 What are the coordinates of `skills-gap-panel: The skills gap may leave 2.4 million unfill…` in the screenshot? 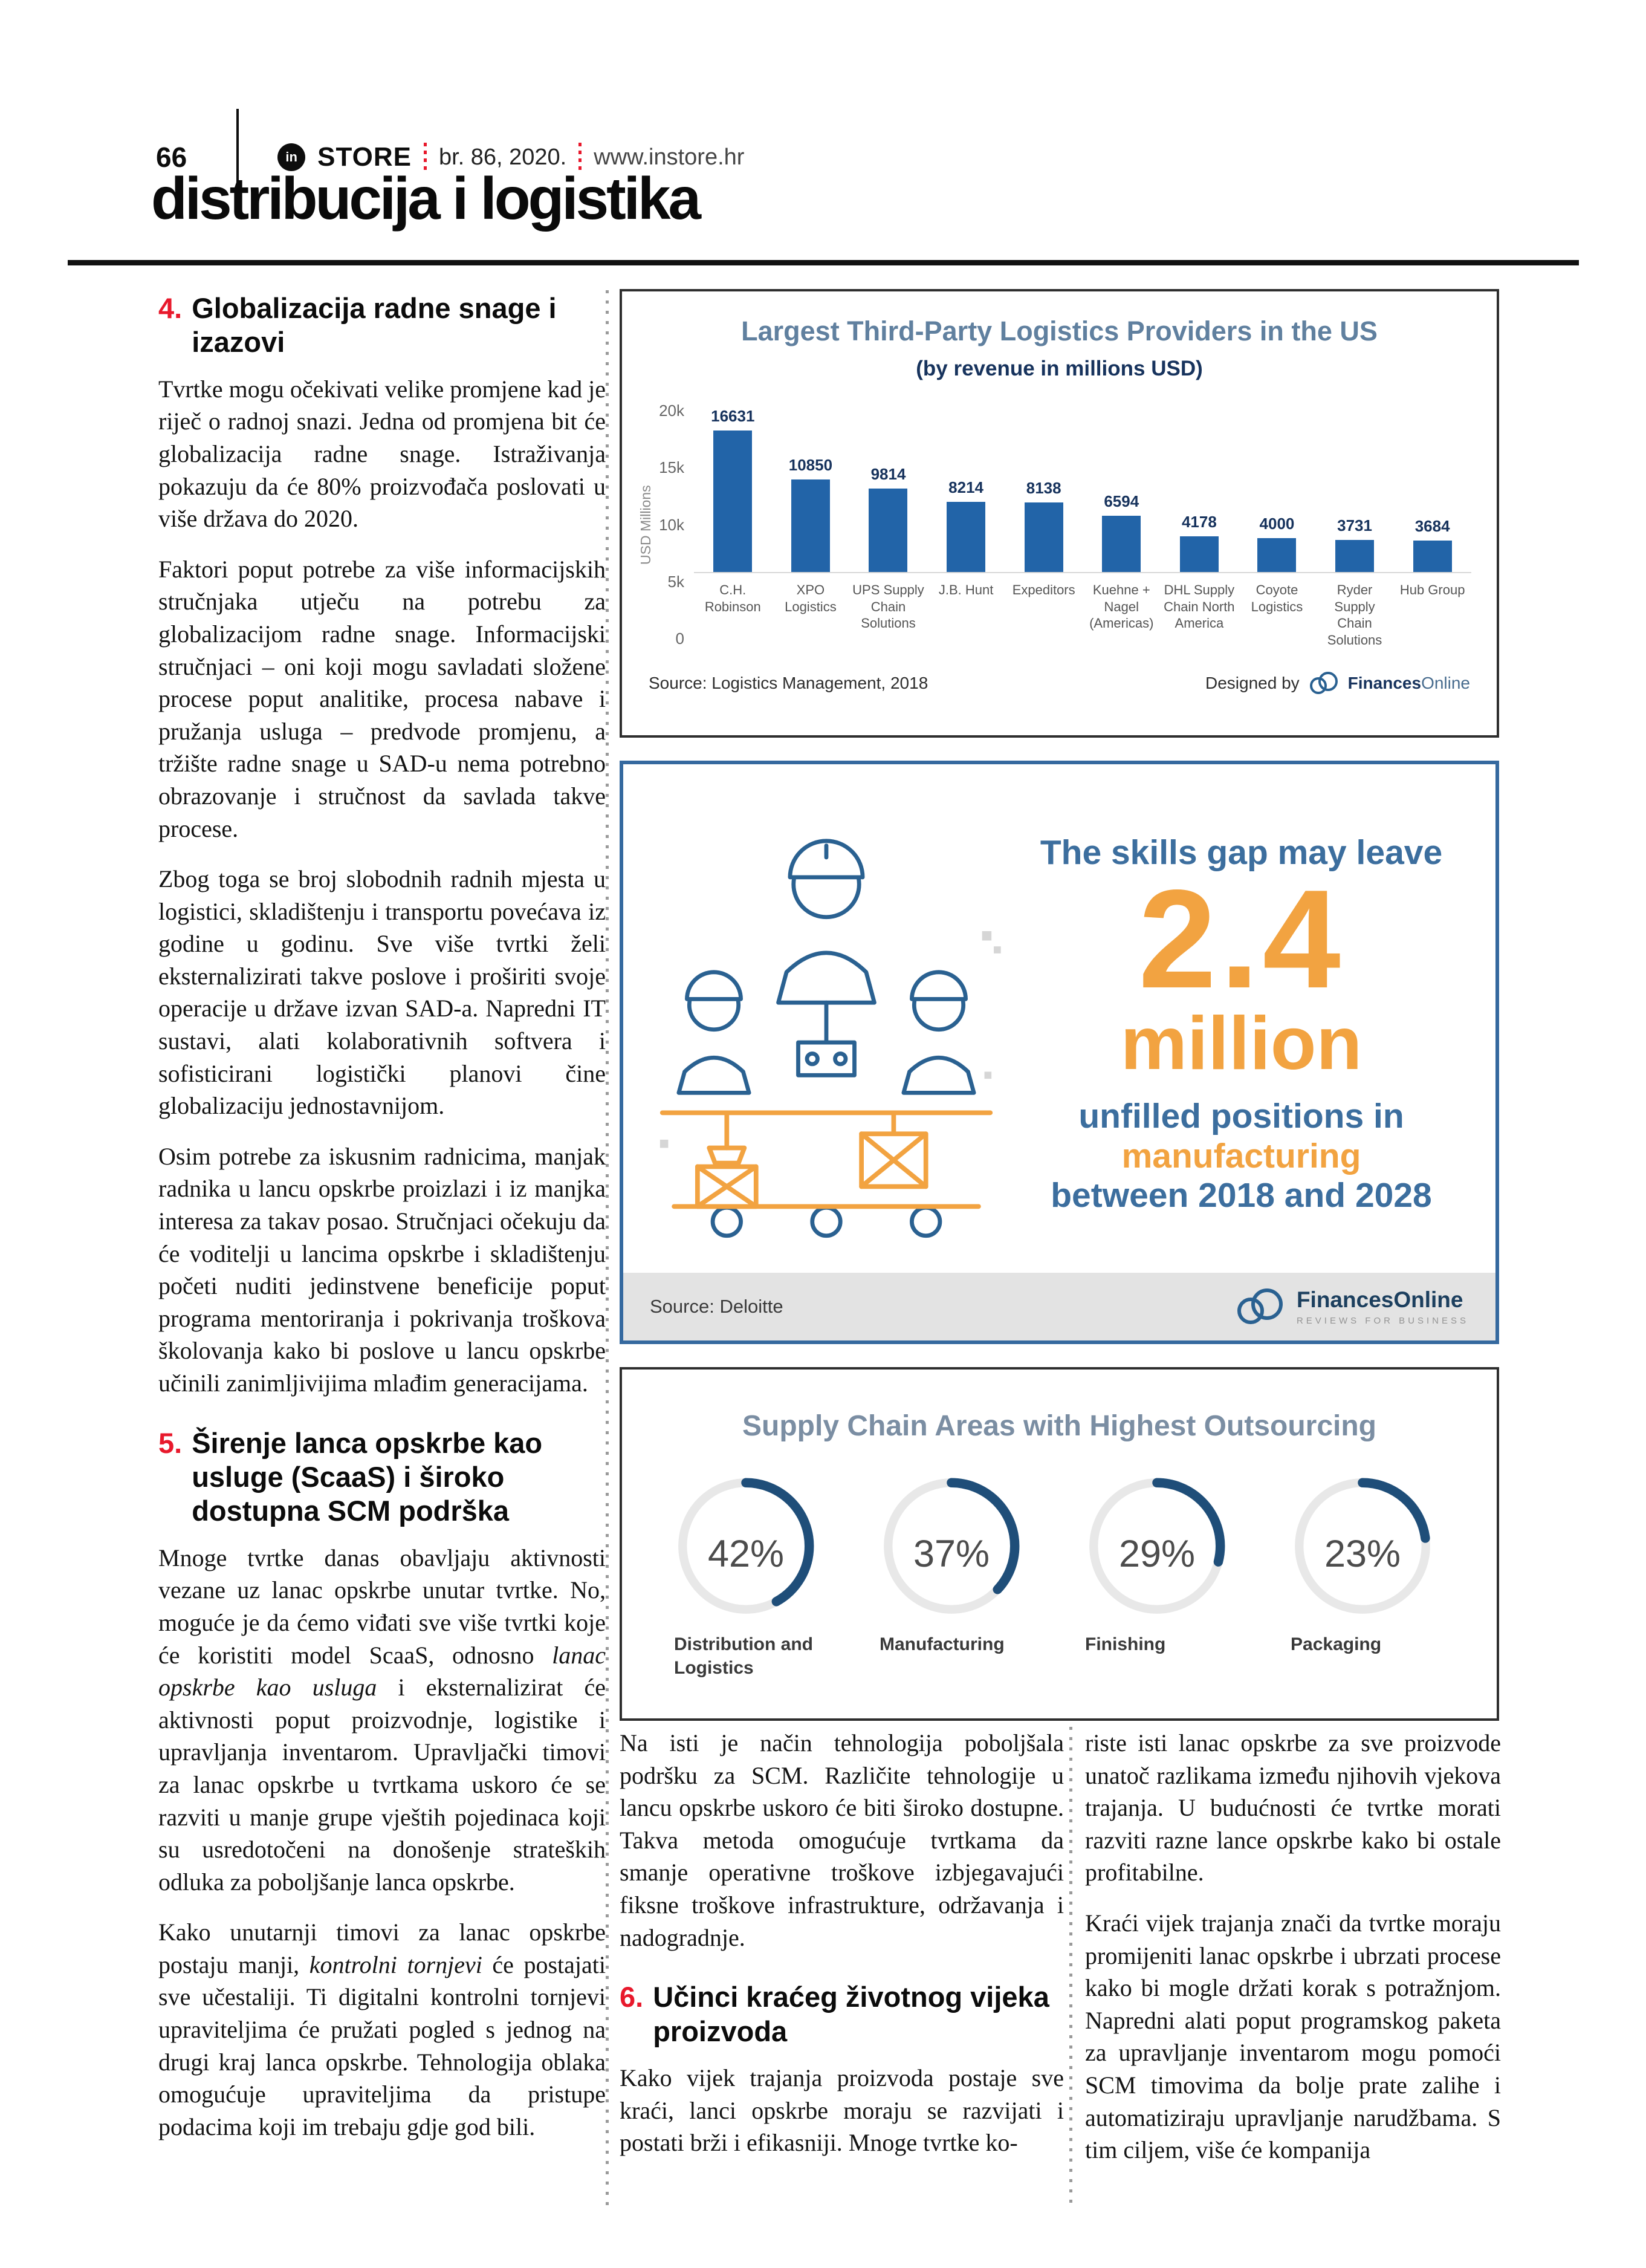 It's located at (1059, 1052).